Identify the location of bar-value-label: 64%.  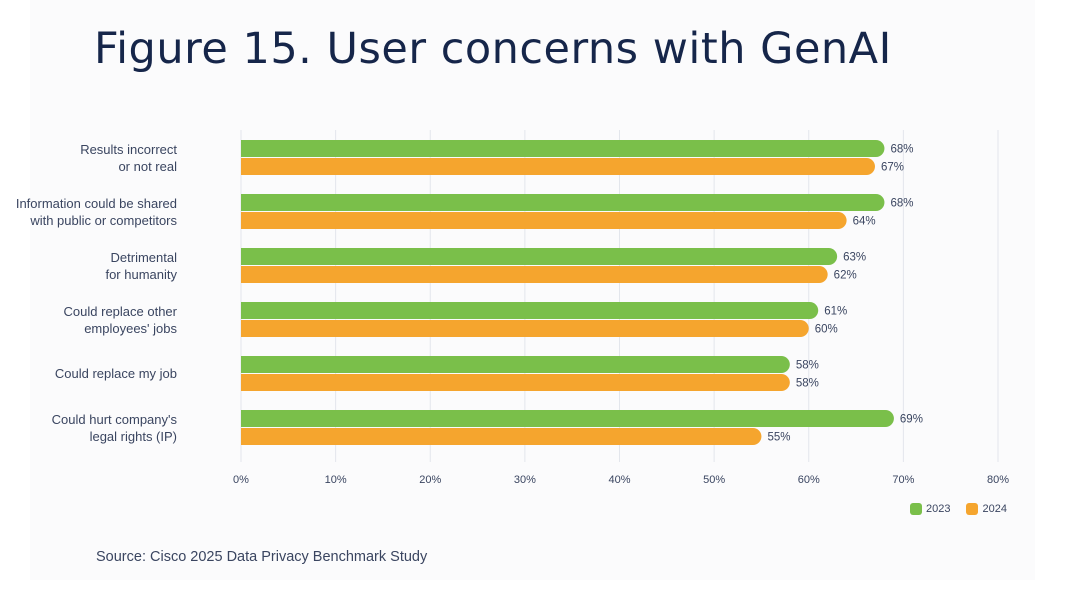
(864, 222).